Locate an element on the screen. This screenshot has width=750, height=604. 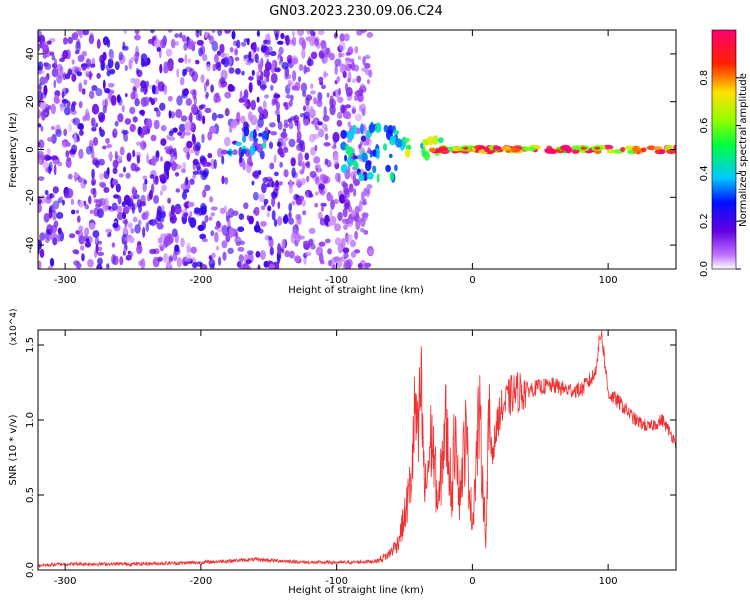
colorbar-gradient is located at coordinates (724, 149).